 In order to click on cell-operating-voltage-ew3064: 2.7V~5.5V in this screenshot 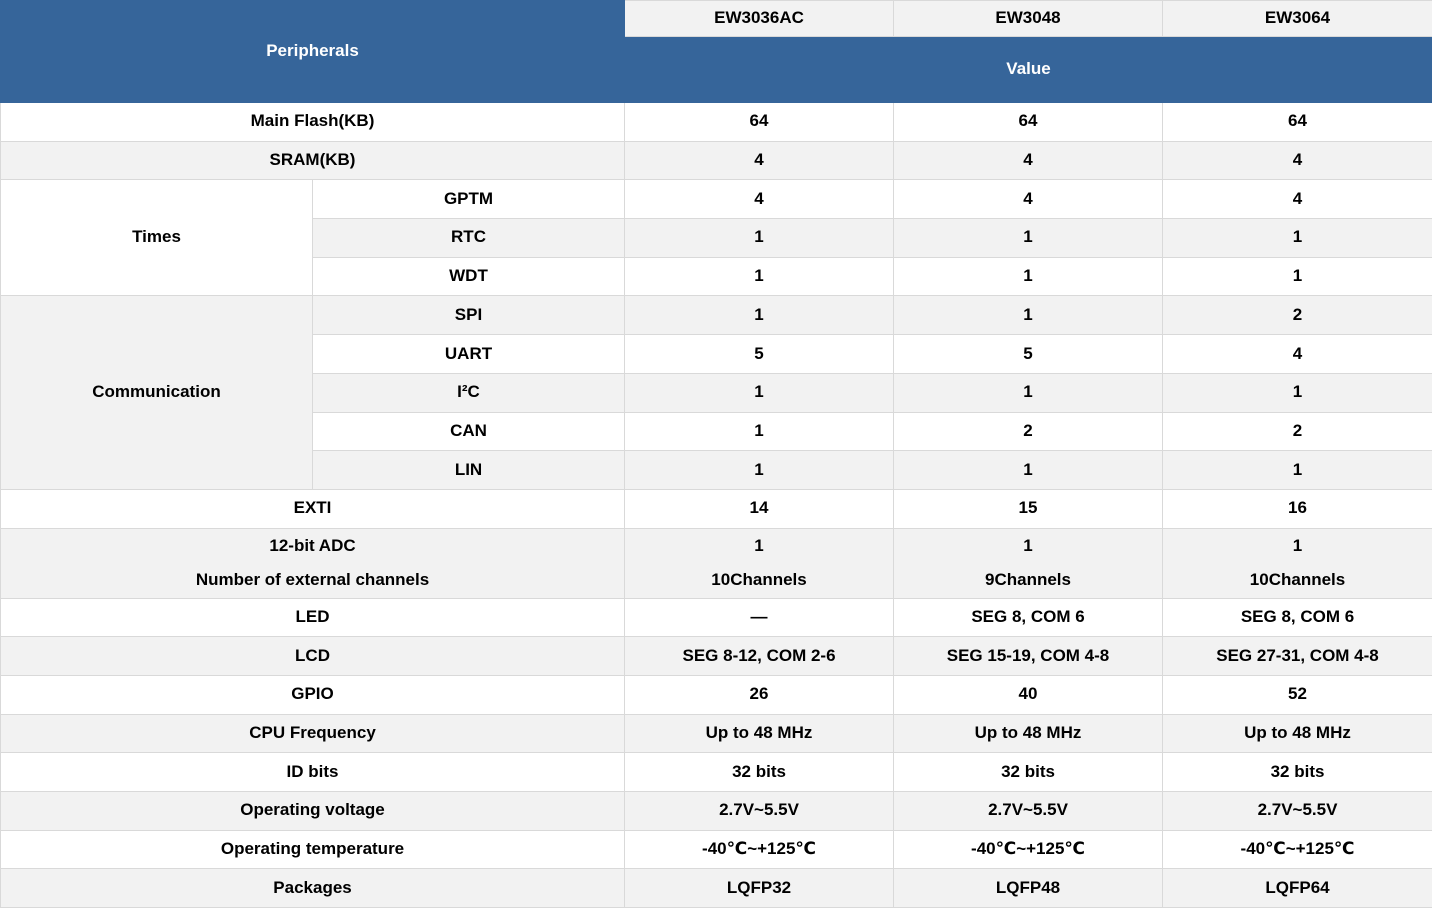, I will do `click(1297, 811)`.